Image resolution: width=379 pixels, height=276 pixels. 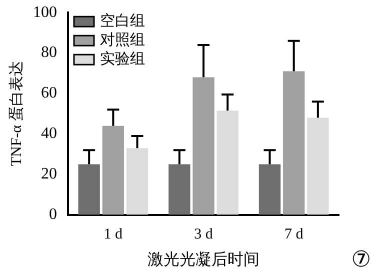 What do you see at coordinates (49, 93) in the screenshot?
I see `y-tick-label: 60` at bounding box center [49, 93].